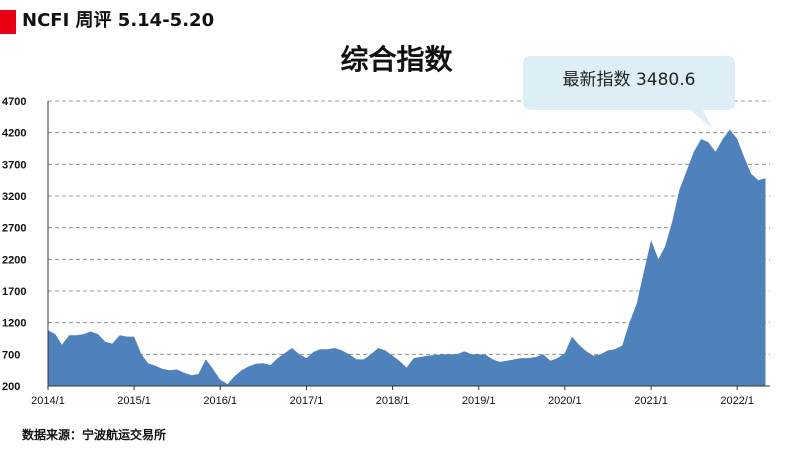  What do you see at coordinates (14, 229) in the screenshot?
I see `y-tick-label-2700: 2700` at bounding box center [14, 229].